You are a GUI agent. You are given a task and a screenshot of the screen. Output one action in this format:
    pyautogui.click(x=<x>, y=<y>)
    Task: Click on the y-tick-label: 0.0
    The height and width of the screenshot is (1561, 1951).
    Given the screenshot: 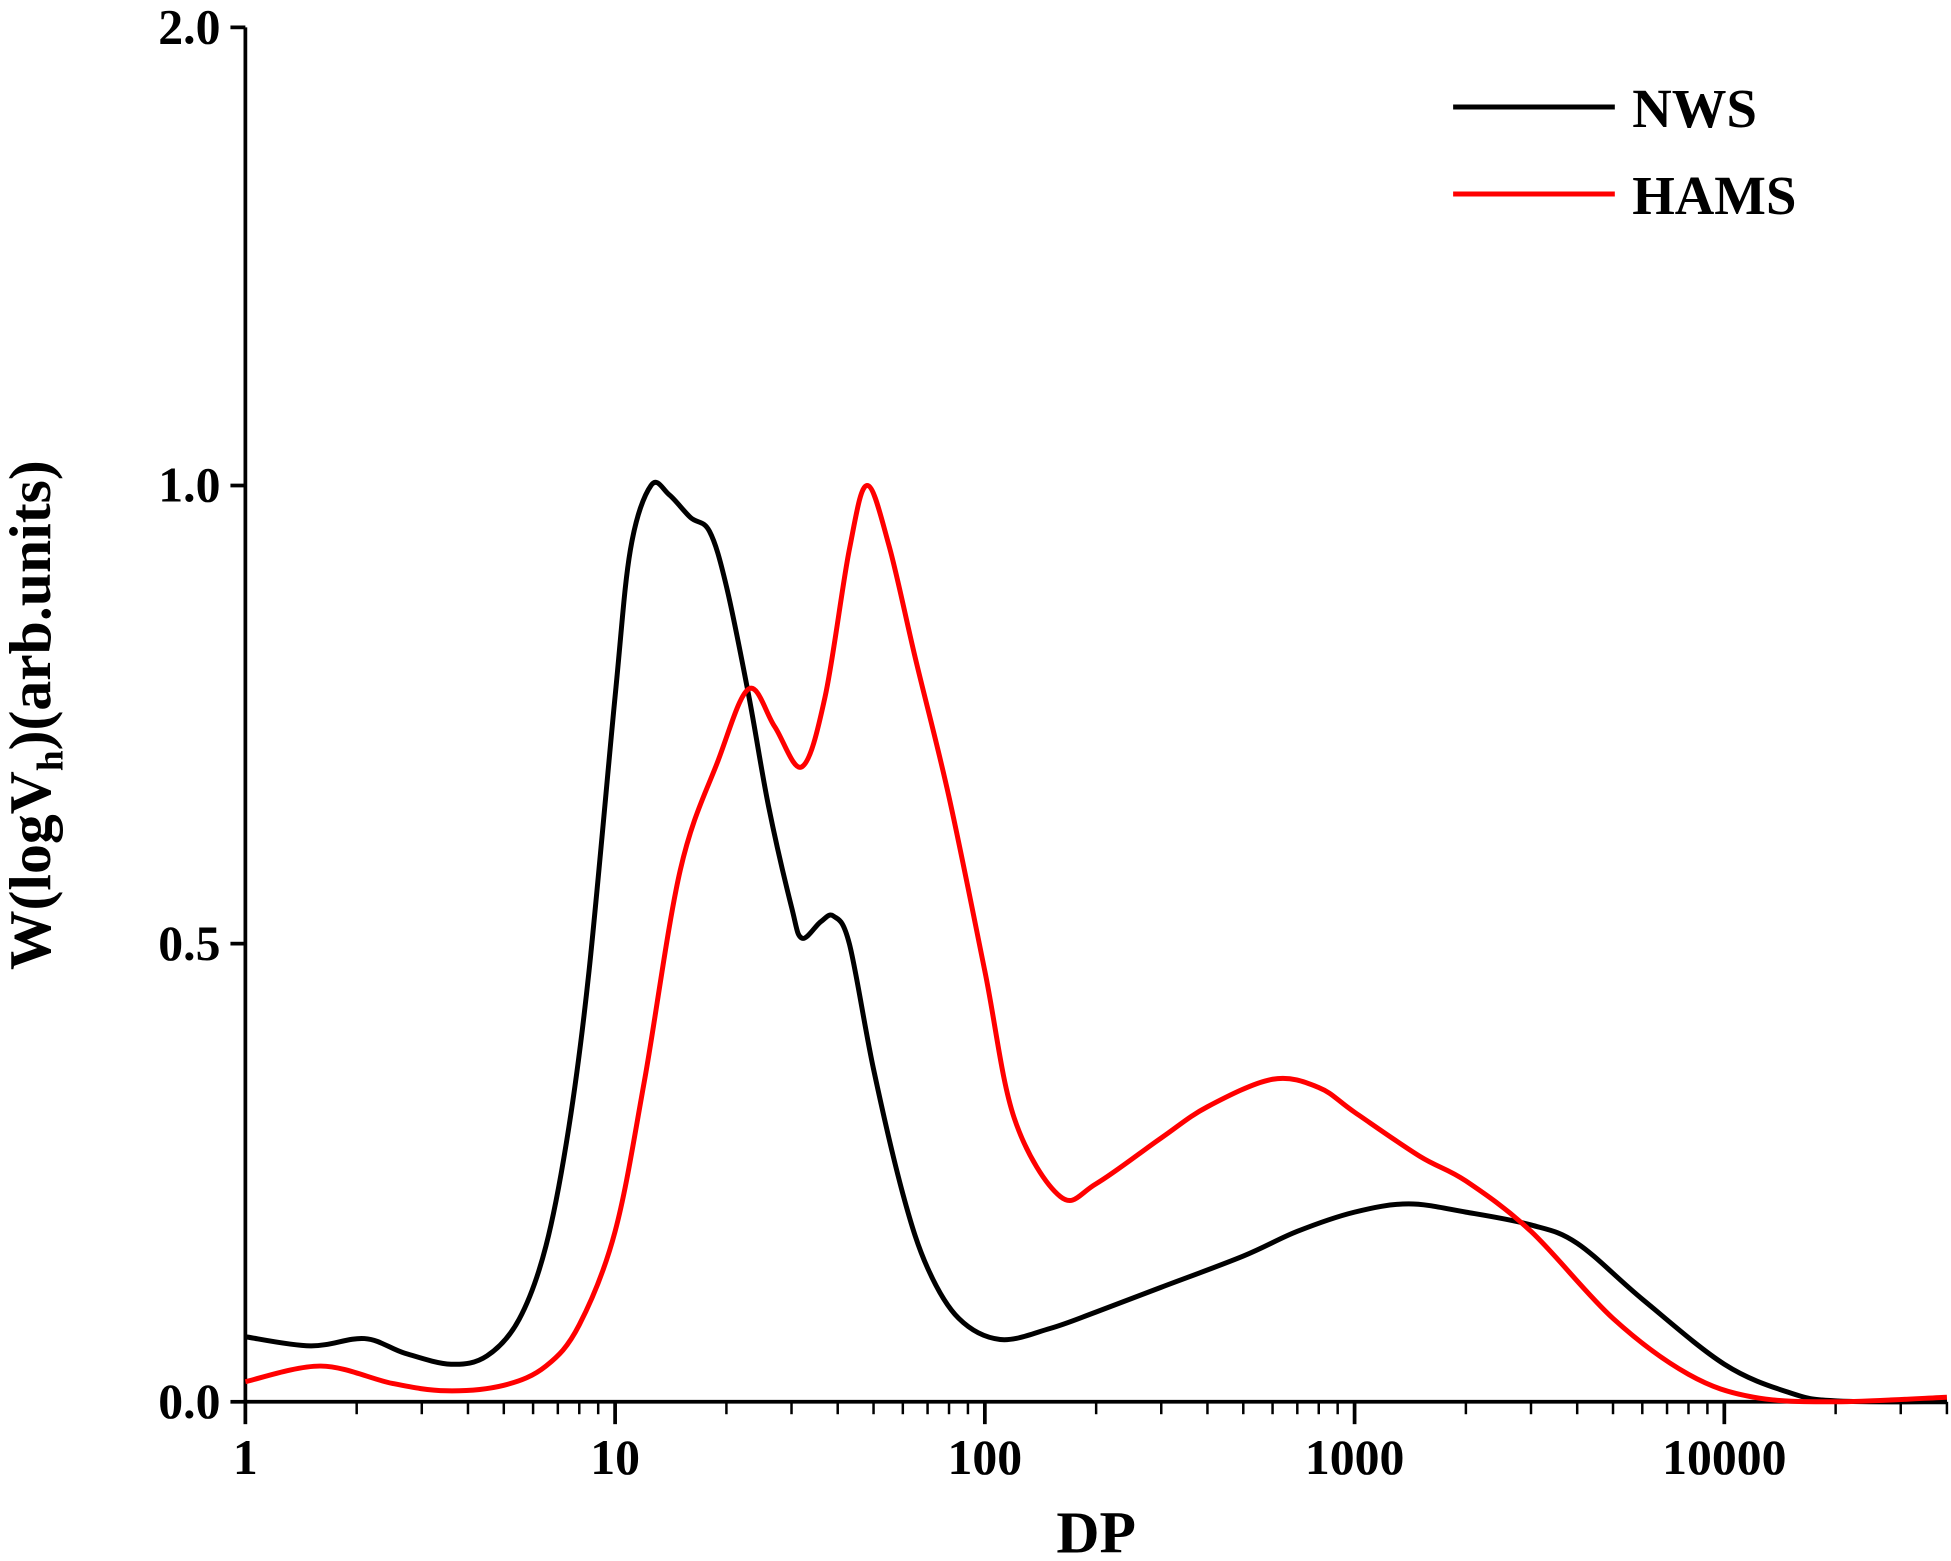 What is the action you would take?
    pyautogui.click(x=189, y=1401)
    